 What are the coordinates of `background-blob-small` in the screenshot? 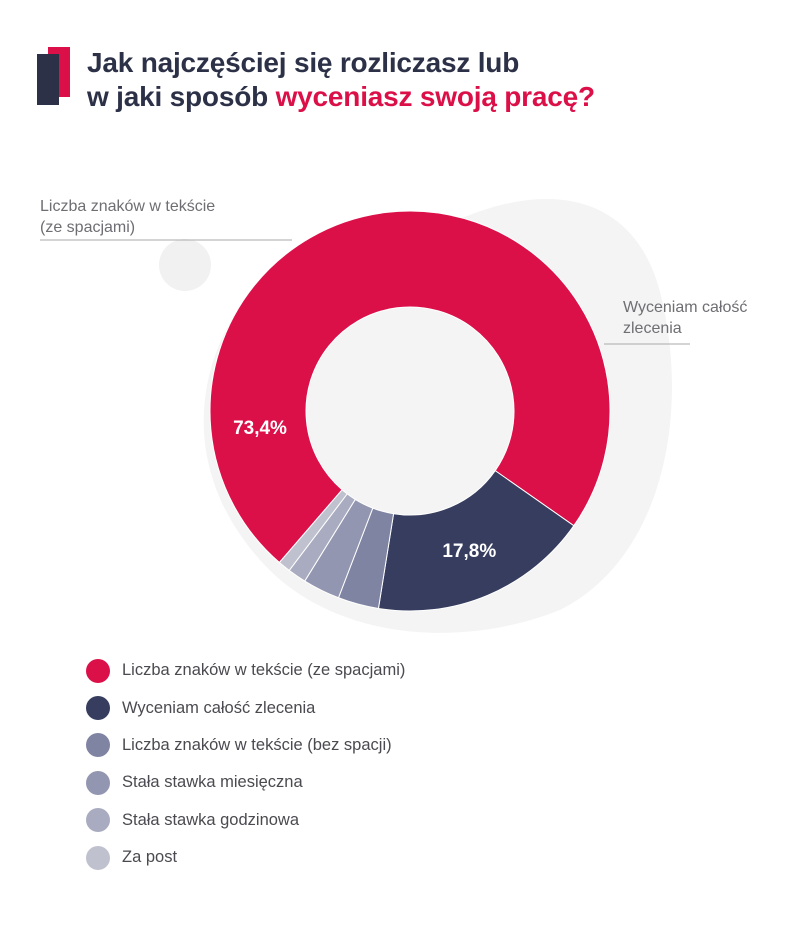 It's located at (185, 265).